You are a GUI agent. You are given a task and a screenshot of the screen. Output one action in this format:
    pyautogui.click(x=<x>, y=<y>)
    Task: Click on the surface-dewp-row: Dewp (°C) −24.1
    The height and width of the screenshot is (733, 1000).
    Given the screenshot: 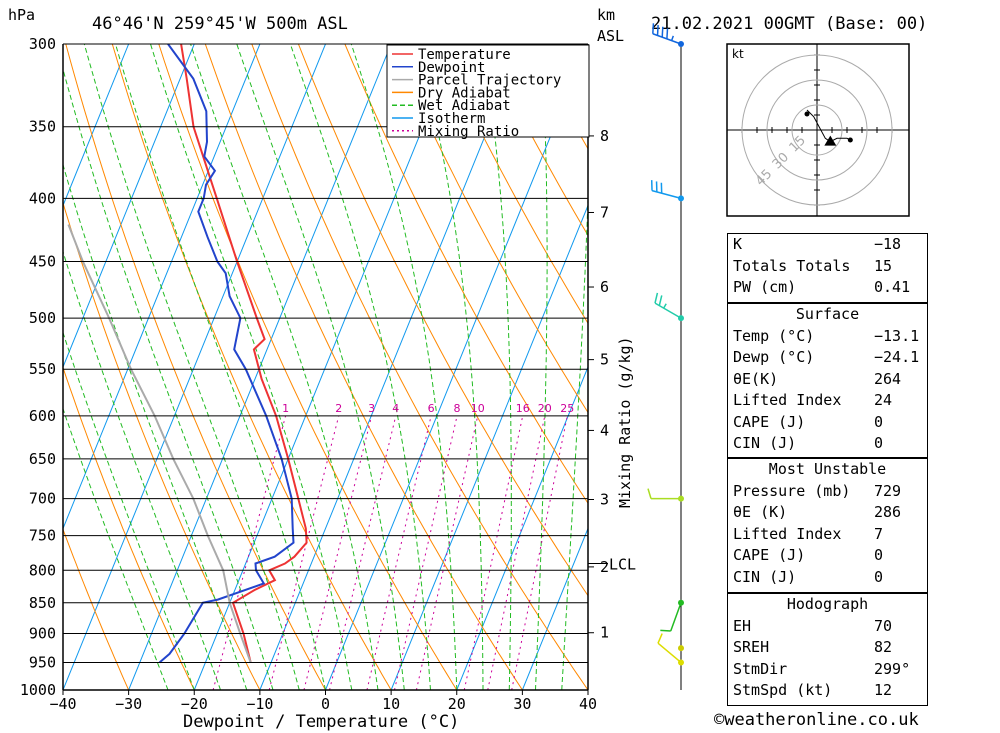 What is the action you would take?
    pyautogui.click(x=827, y=358)
    